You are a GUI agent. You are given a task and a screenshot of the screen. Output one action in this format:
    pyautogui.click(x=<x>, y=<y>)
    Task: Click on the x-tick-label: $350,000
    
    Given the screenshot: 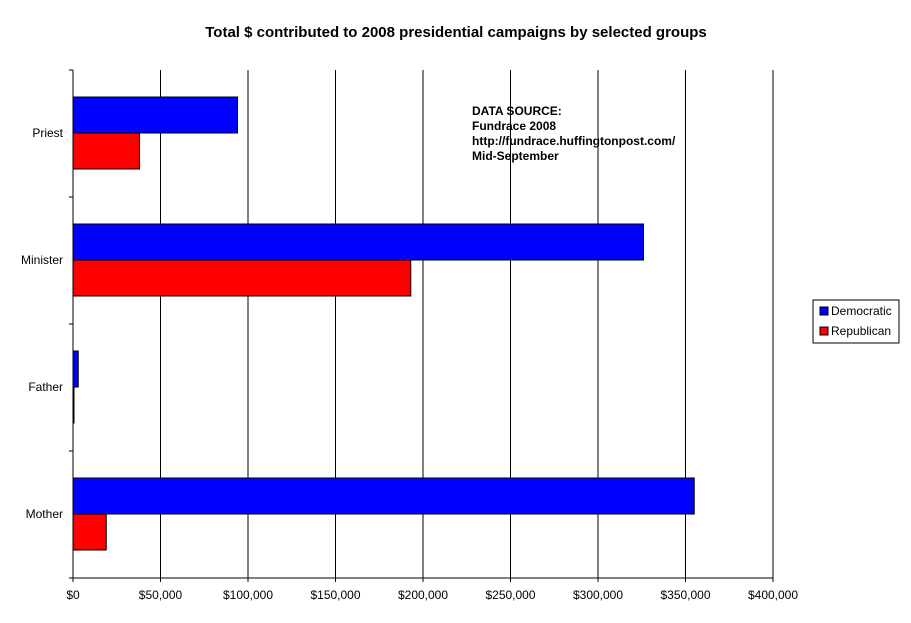 What is the action you would take?
    pyautogui.click(x=685, y=595)
    